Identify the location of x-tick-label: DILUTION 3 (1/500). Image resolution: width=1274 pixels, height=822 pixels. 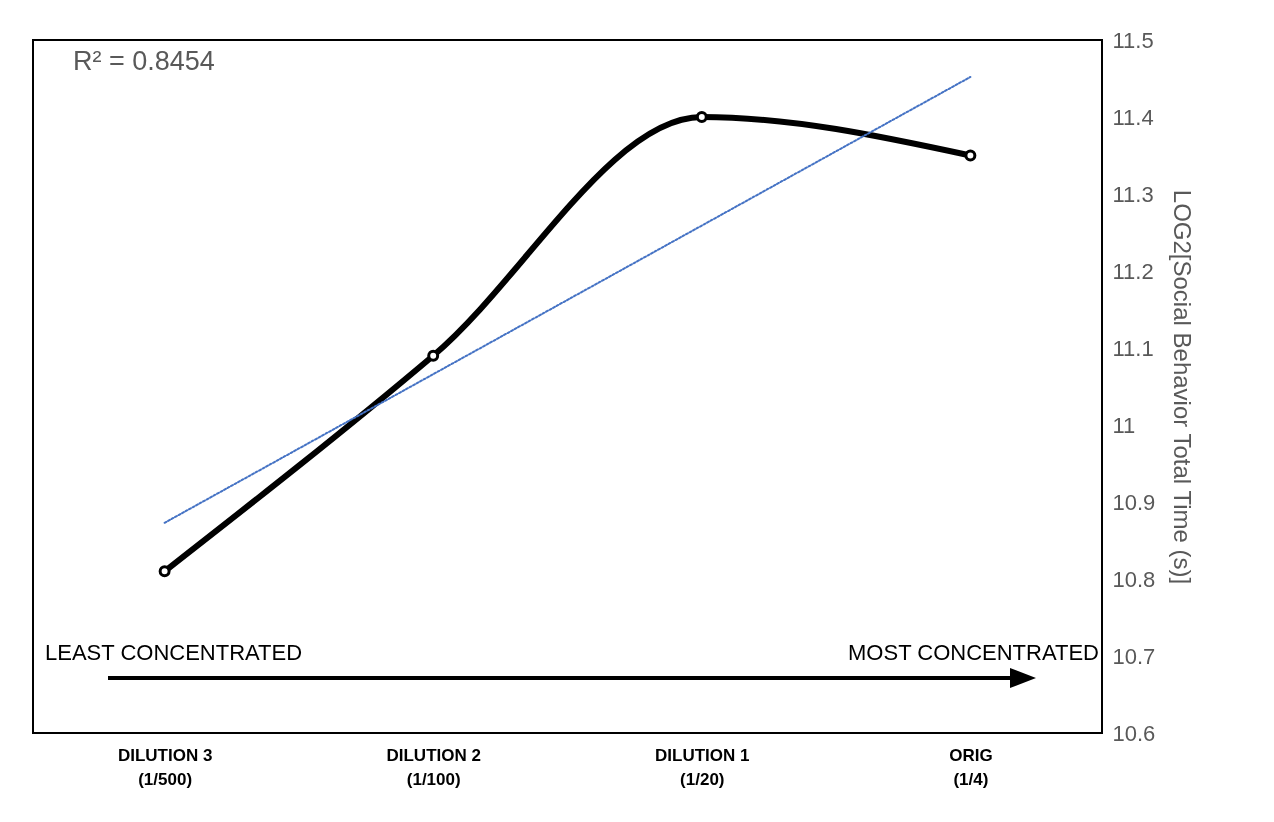
(165, 767).